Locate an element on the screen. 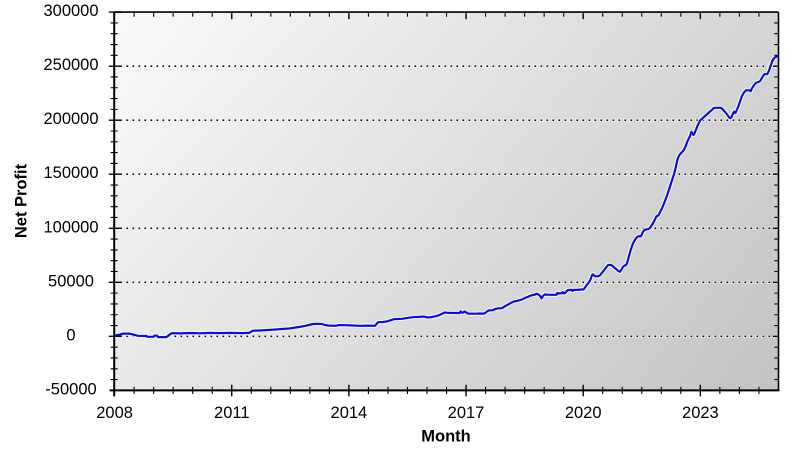 This screenshot has height=462, width=812. svg-text: 200000 is located at coordinates (70, 119).